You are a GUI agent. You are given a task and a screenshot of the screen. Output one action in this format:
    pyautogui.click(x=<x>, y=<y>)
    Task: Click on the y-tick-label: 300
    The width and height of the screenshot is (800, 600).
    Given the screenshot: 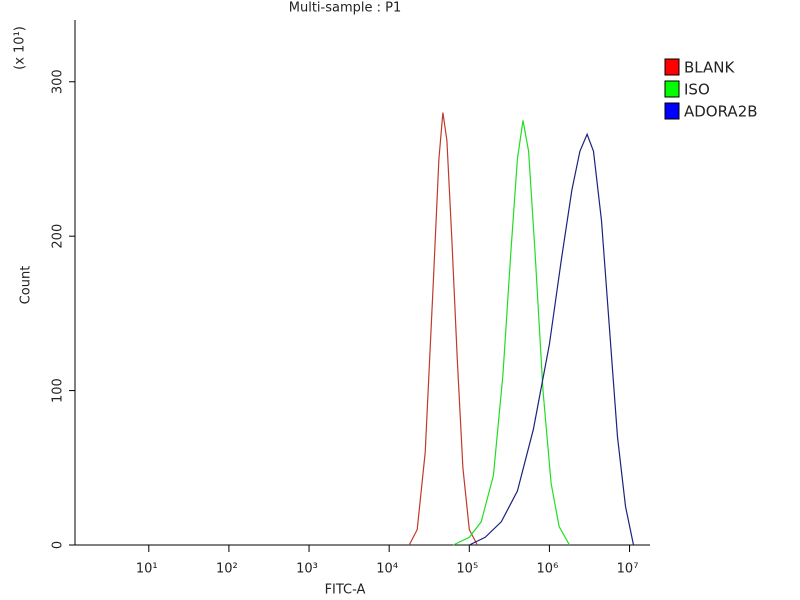 What is the action you would take?
    pyautogui.click(x=58, y=81)
    